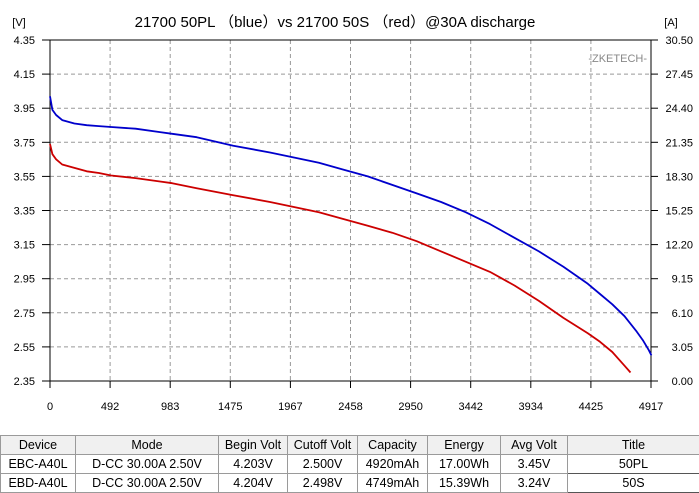 This screenshot has height=493, width=699. I want to click on x-tick-label: 4917, so click(651, 407).